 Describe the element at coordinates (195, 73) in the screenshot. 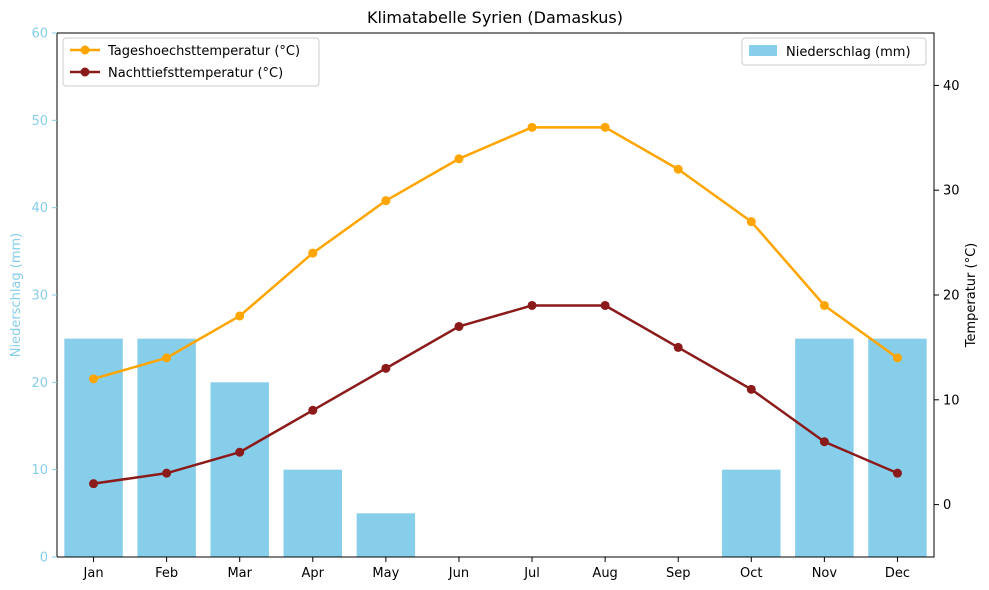

I see `legend-line-label: Nachttiefsttemperatur (°C)` at that location.